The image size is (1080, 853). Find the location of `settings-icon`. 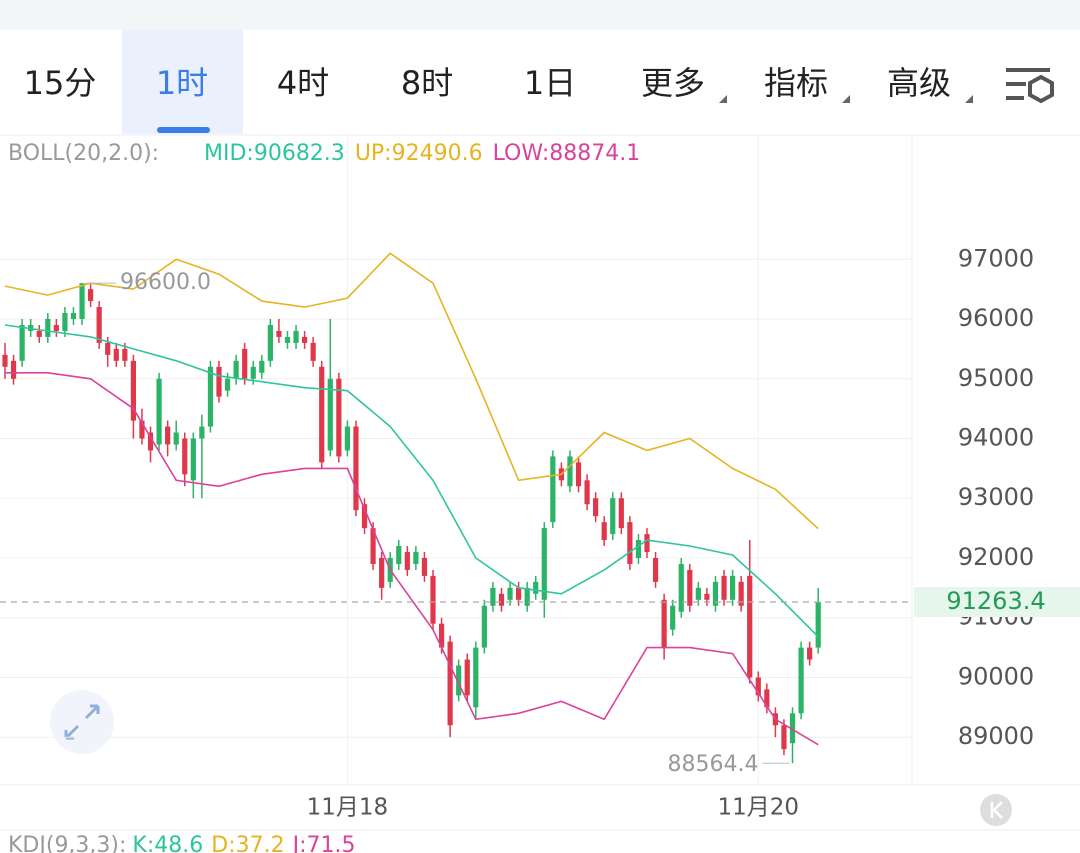

settings-icon is located at coordinates (1030, 86).